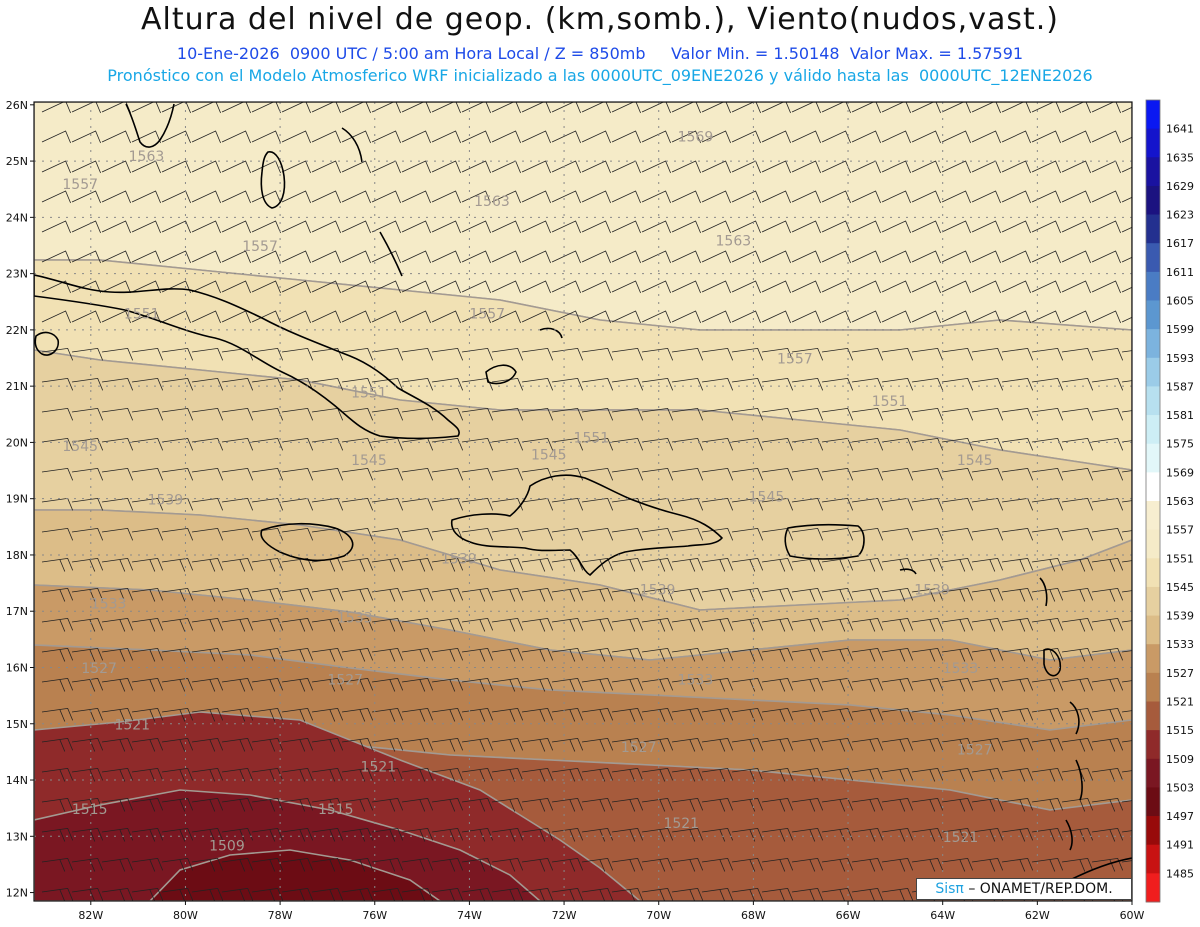 This screenshot has height=927, width=1200. I want to click on hispaniola-coastline, so click(586, 525).